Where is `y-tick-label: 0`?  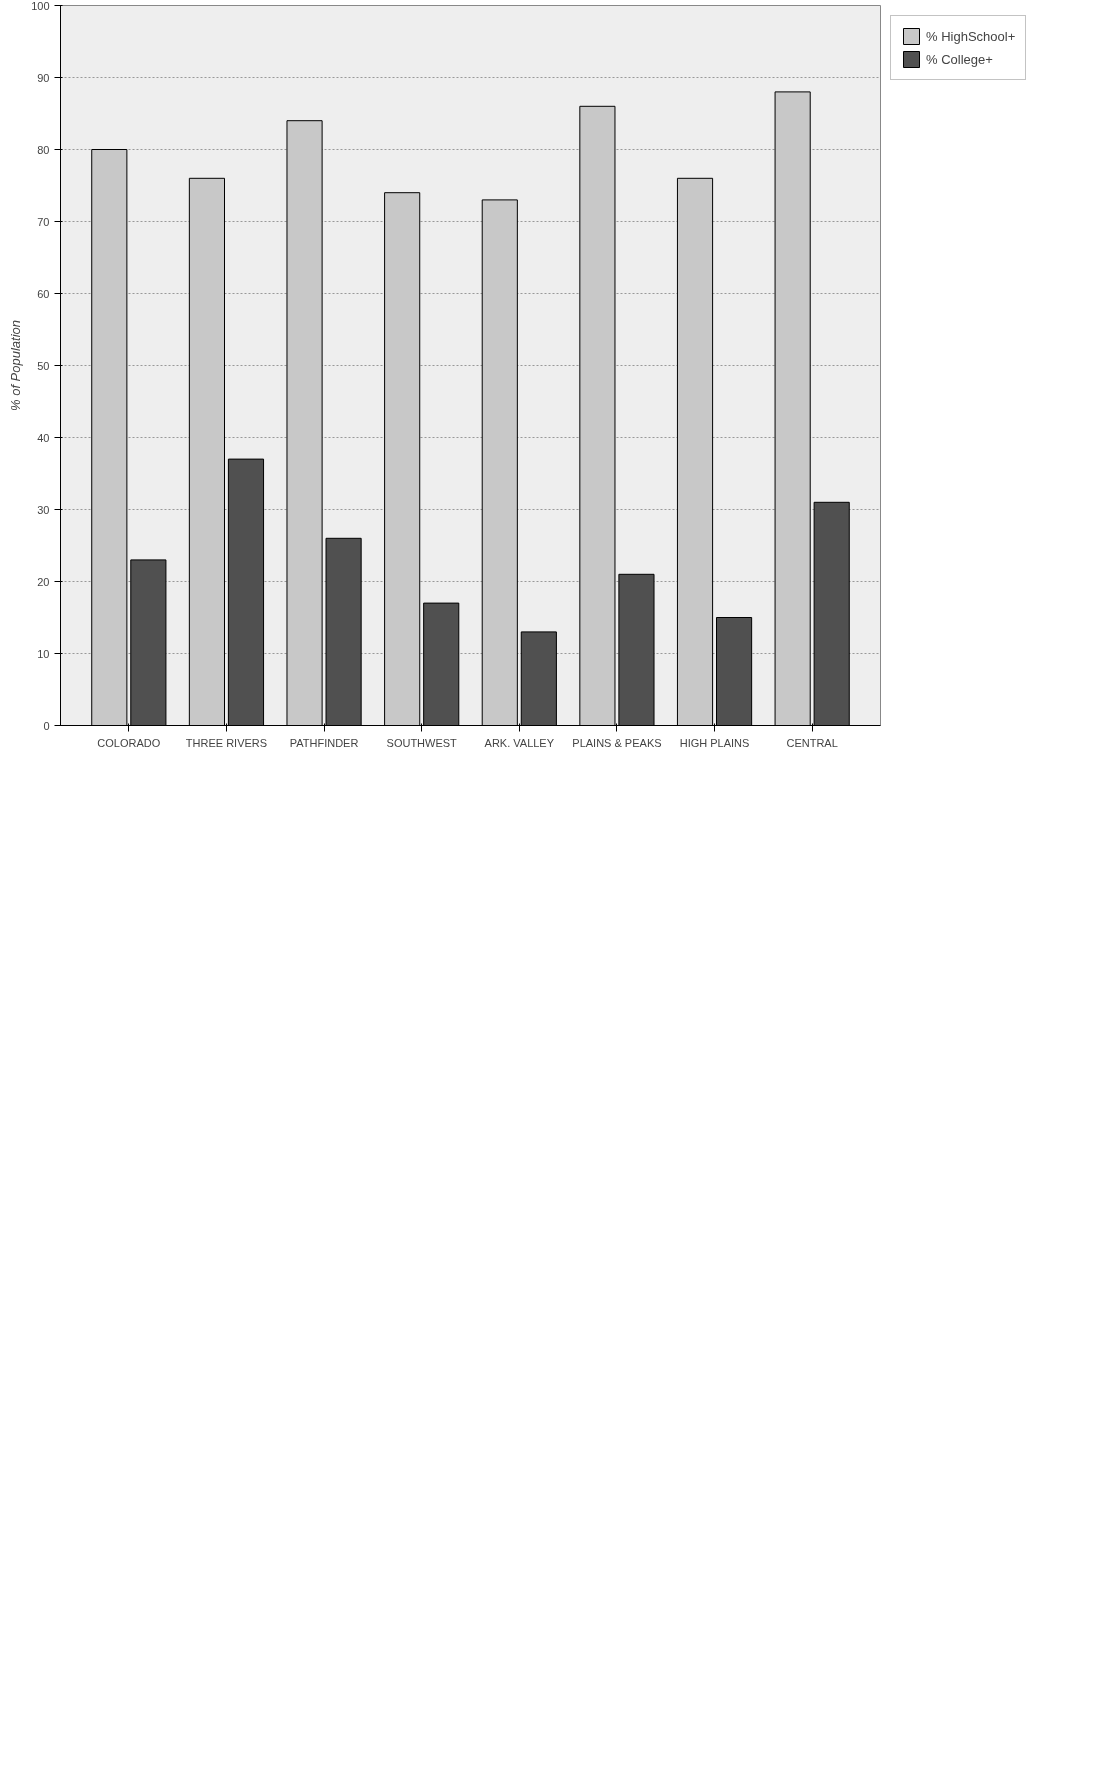 y-tick-label: 0 is located at coordinates (46, 725).